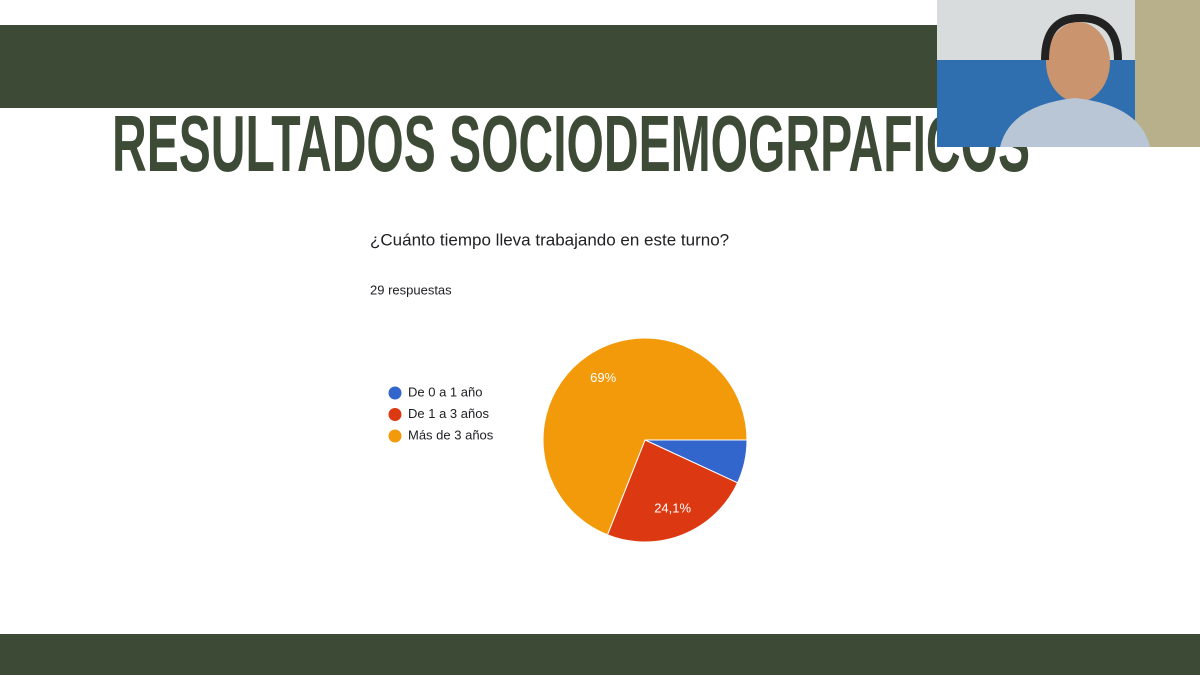 The height and width of the screenshot is (675, 1200). Describe the element at coordinates (600, 654) in the screenshot. I see `bottom-band` at that location.